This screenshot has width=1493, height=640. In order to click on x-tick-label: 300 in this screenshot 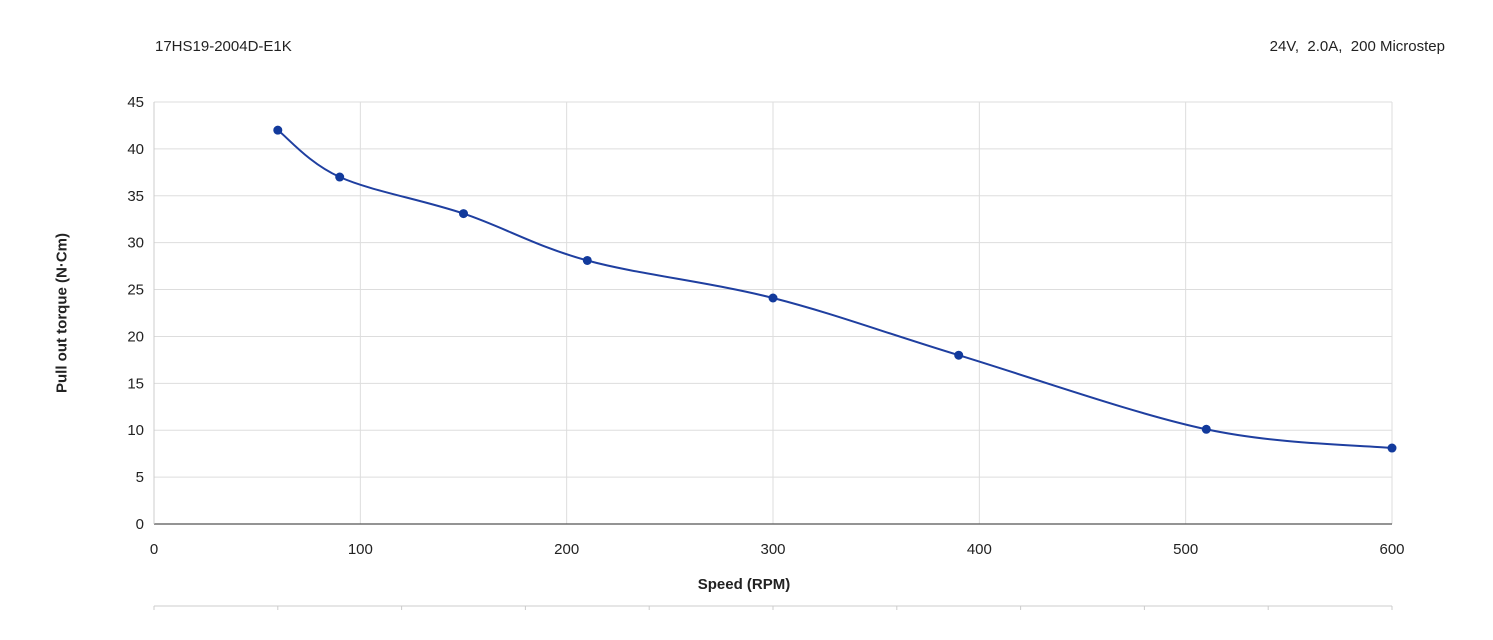, I will do `click(772, 549)`.